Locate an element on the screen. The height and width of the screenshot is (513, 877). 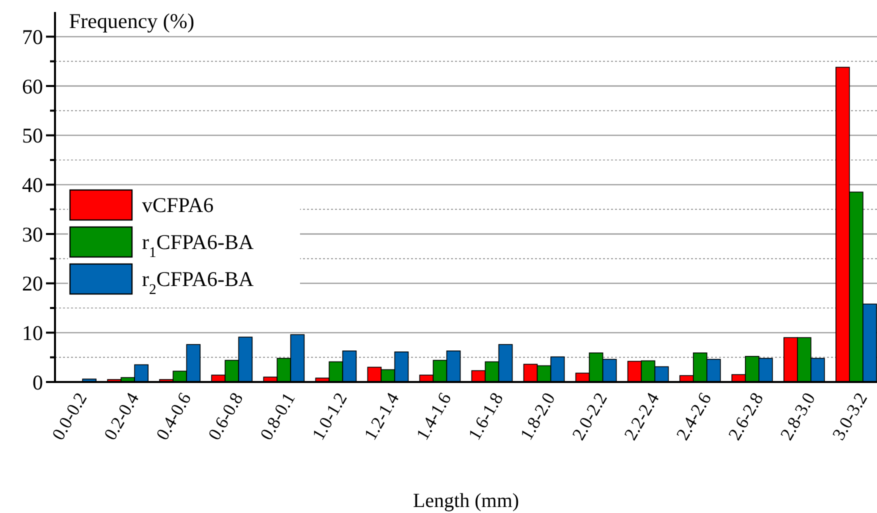
y-tick-label: 0 is located at coordinates (37, 382).